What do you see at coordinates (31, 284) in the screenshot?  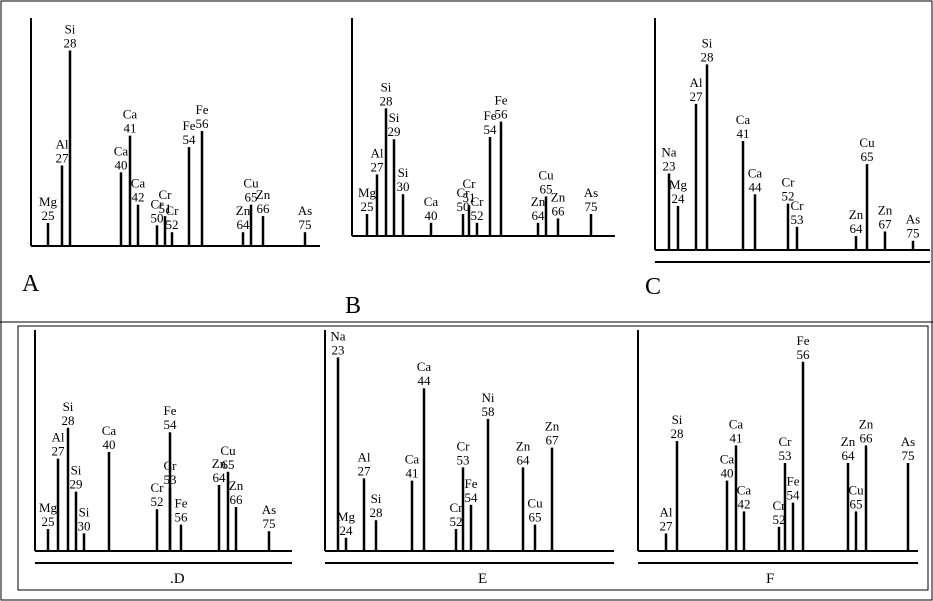 I see `panel-label: A` at bounding box center [31, 284].